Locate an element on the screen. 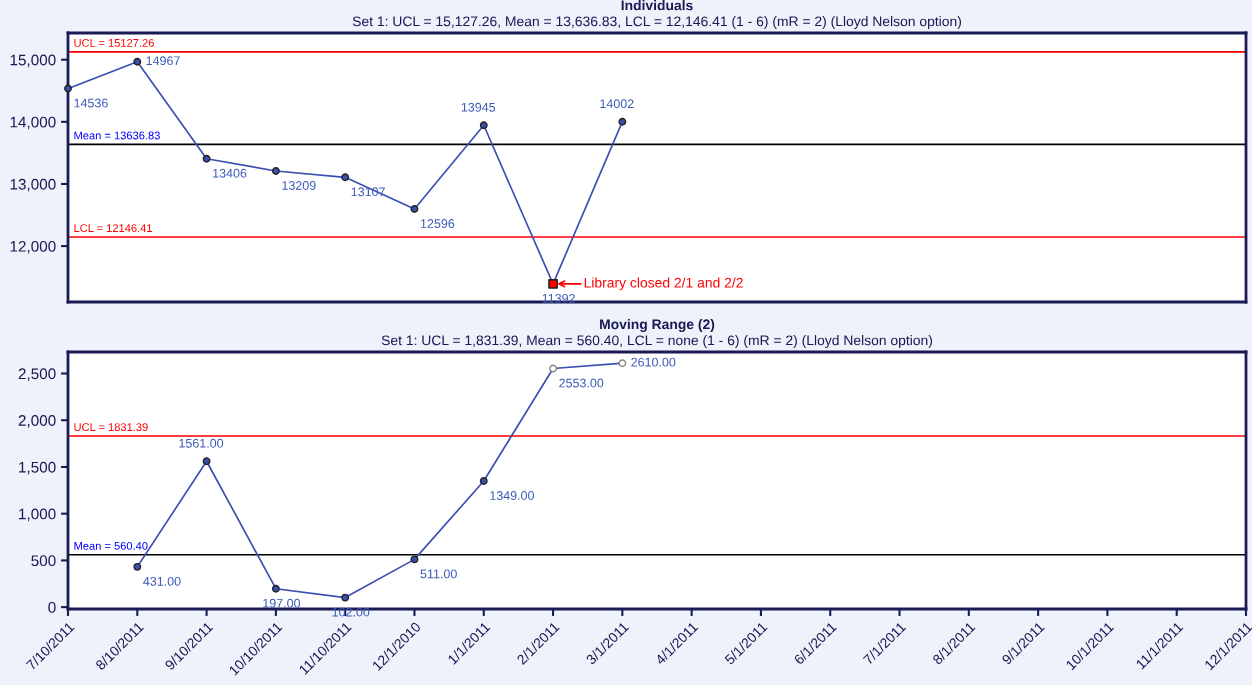  data-label: 13945 is located at coordinates (478, 107).